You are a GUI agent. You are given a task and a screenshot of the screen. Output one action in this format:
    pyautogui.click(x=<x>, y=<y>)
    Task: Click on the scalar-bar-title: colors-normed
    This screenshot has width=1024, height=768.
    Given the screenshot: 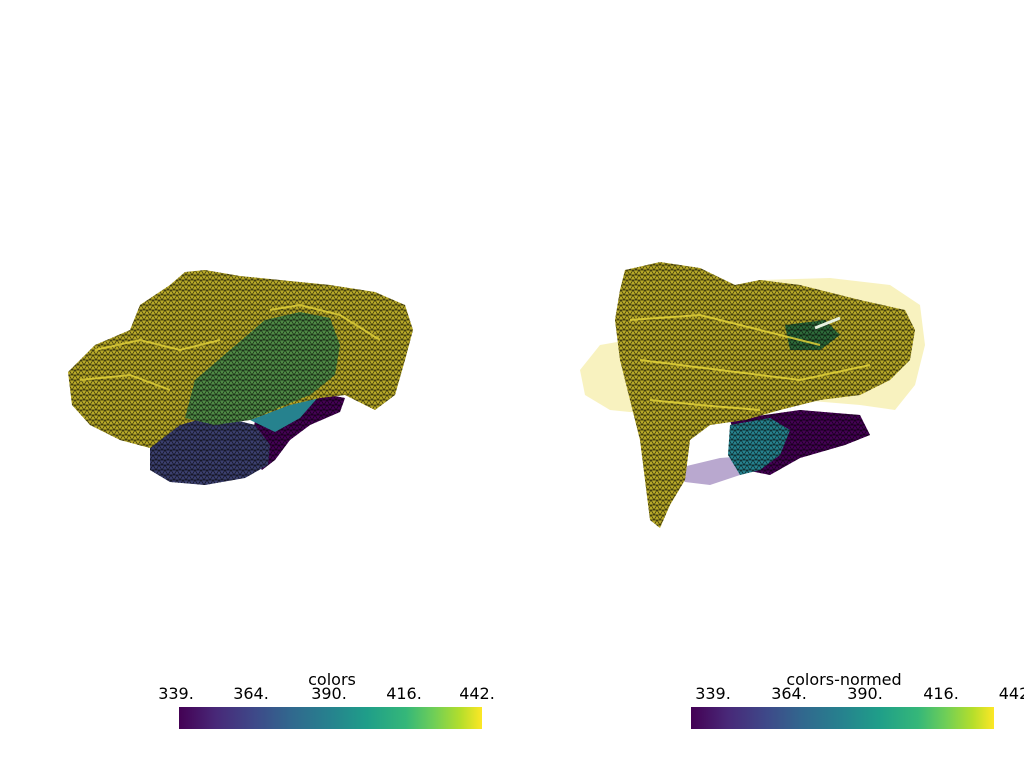 What is the action you would take?
    pyautogui.click(x=844, y=679)
    